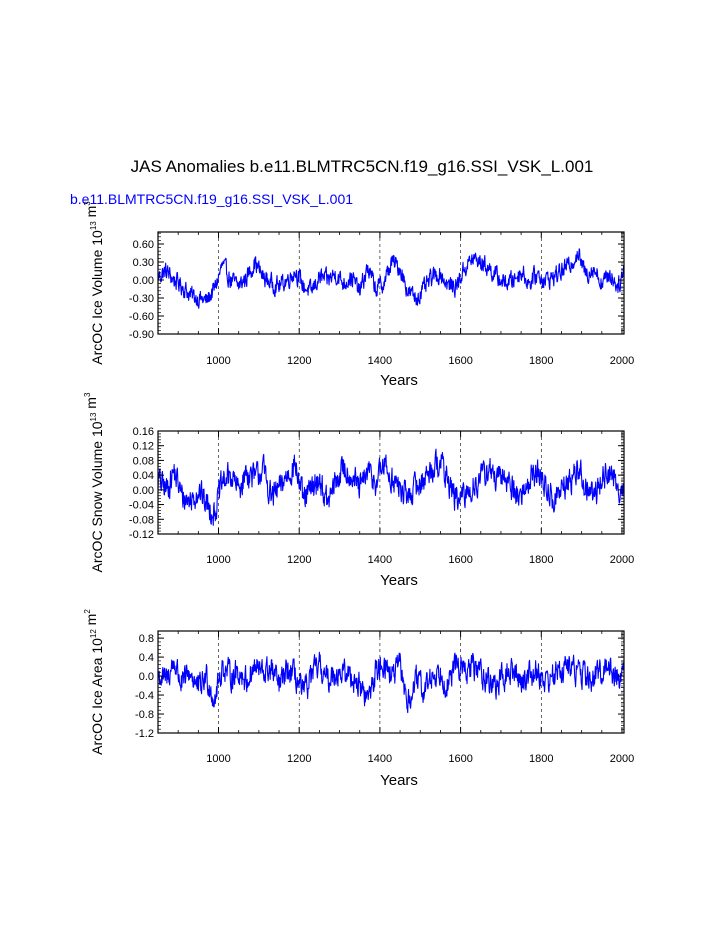 The width and height of the screenshot is (723, 935). Describe the element at coordinates (94, 482) in the screenshot. I see `y-axis-label: ArcOC Snow Volume 1013 m3` at that location.